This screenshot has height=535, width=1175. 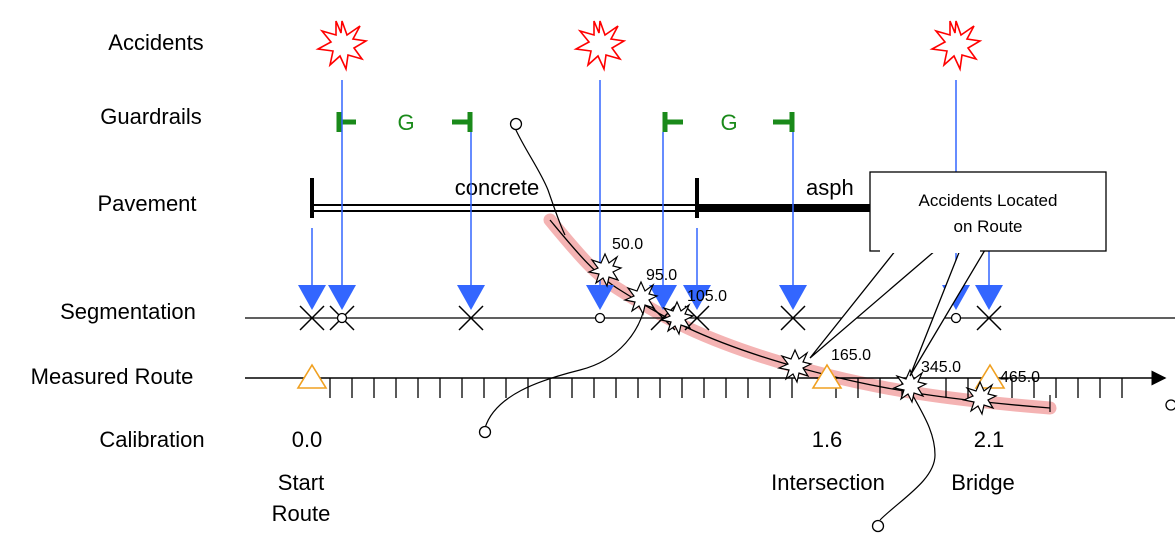 I want to click on measure-label-50: 50.0, so click(x=627, y=244).